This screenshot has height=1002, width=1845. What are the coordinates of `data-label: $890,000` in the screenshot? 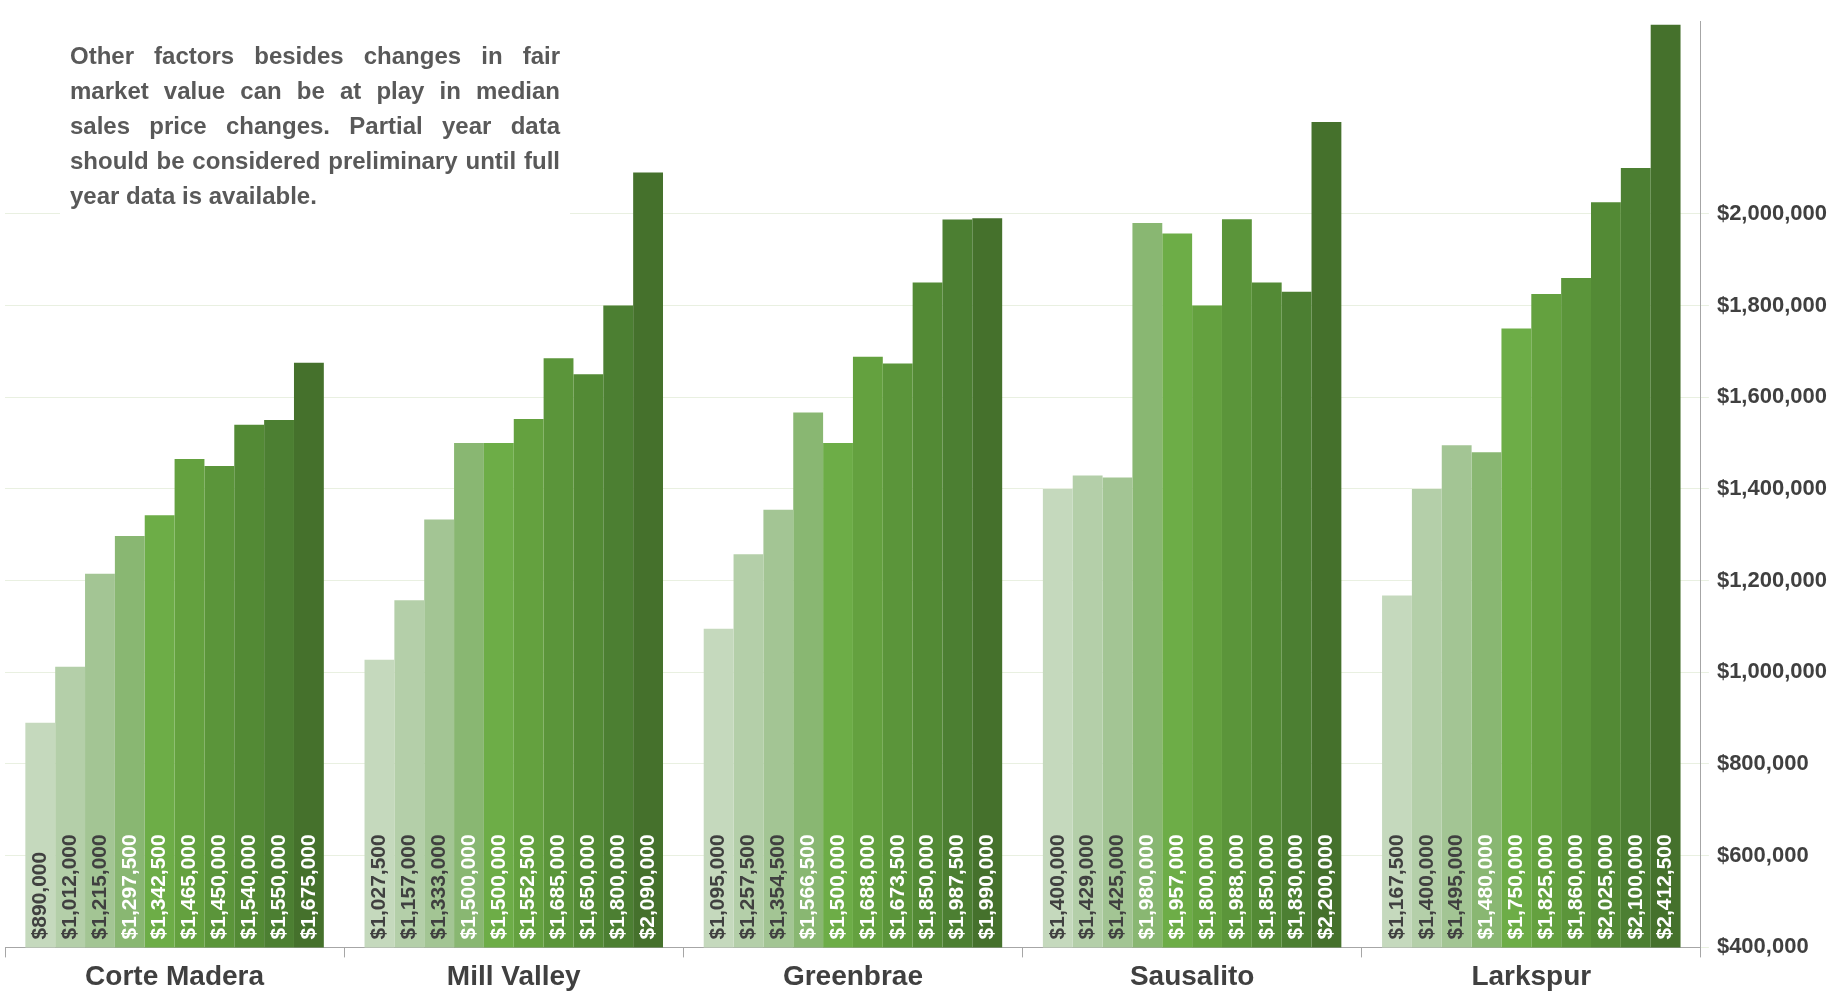 It's located at (39, 895).